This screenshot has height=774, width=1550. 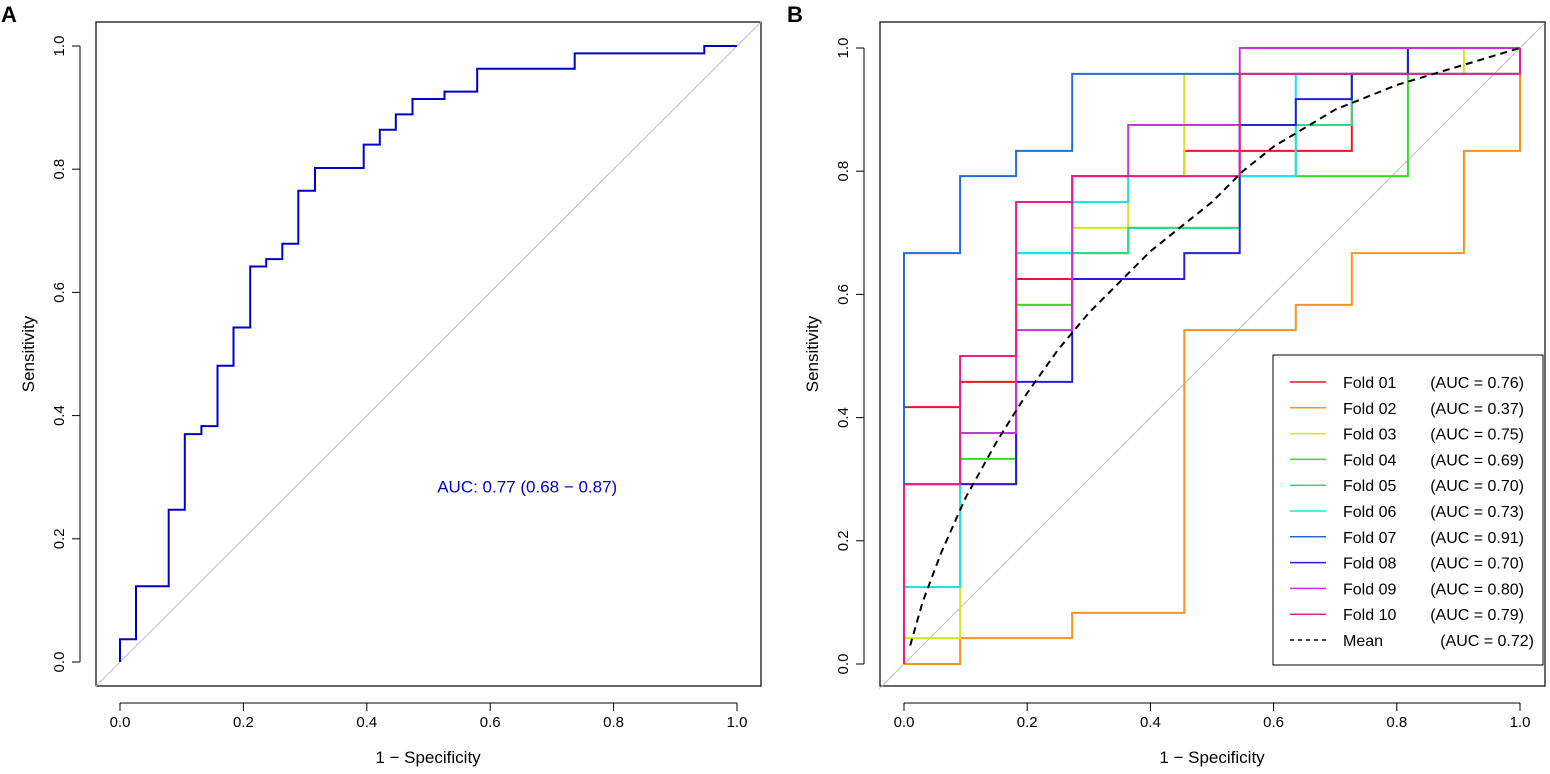 What do you see at coordinates (1369, 538) in the screenshot?
I see `legend-series-name: Fold 07` at bounding box center [1369, 538].